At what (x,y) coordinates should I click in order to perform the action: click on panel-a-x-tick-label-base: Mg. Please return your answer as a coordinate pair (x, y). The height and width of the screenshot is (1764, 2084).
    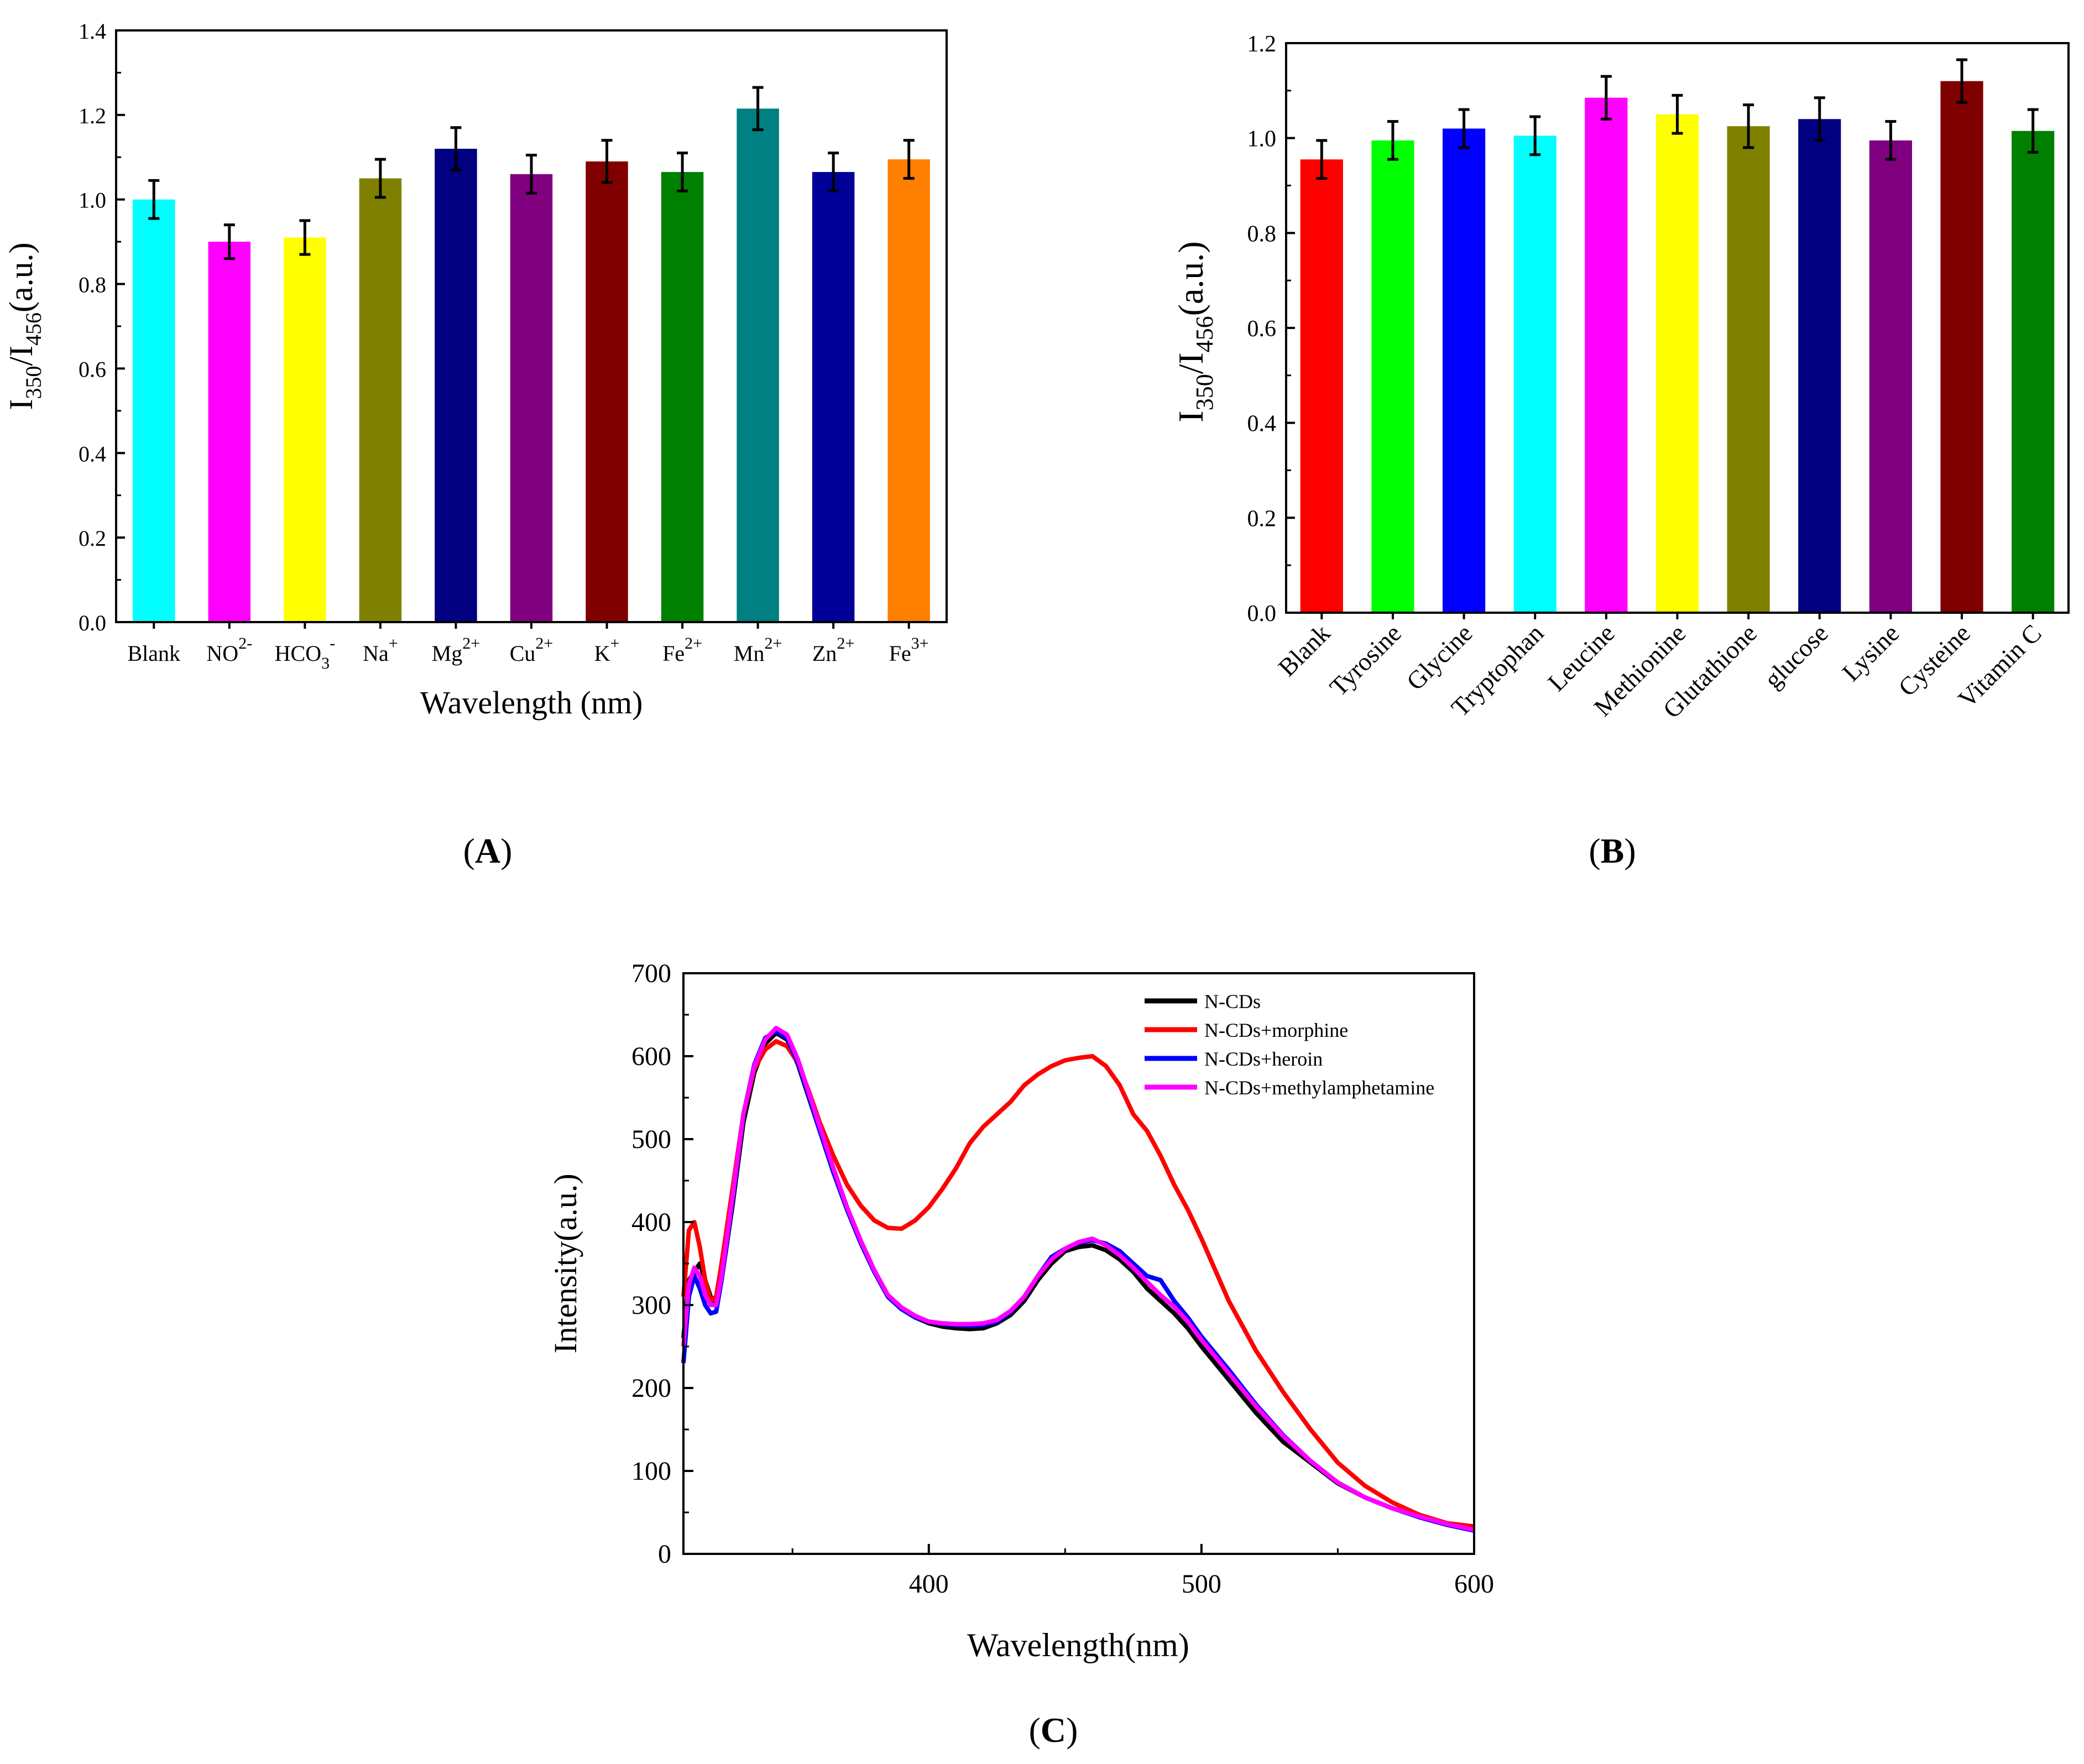
    Looking at the image, I should click on (447, 653).